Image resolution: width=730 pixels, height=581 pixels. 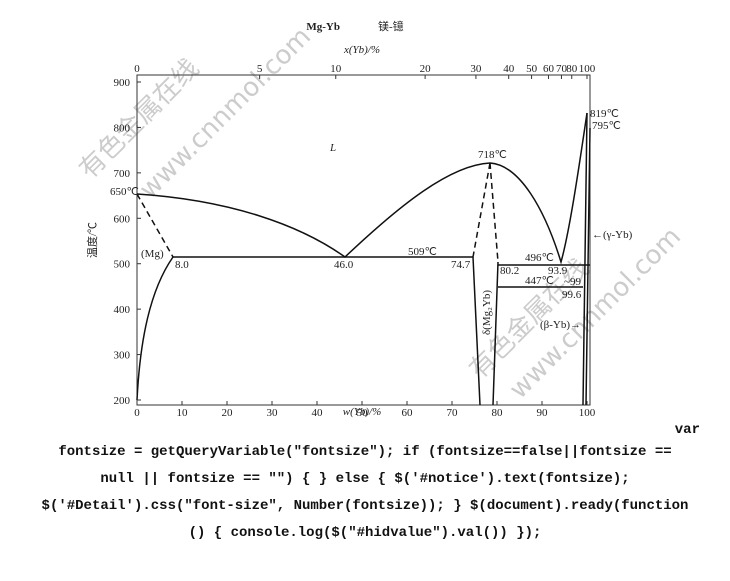 What do you see at coordinates (122, 356) in the screenshot?
I see `y-tick-label: 300` at bounding box center [122, 356].